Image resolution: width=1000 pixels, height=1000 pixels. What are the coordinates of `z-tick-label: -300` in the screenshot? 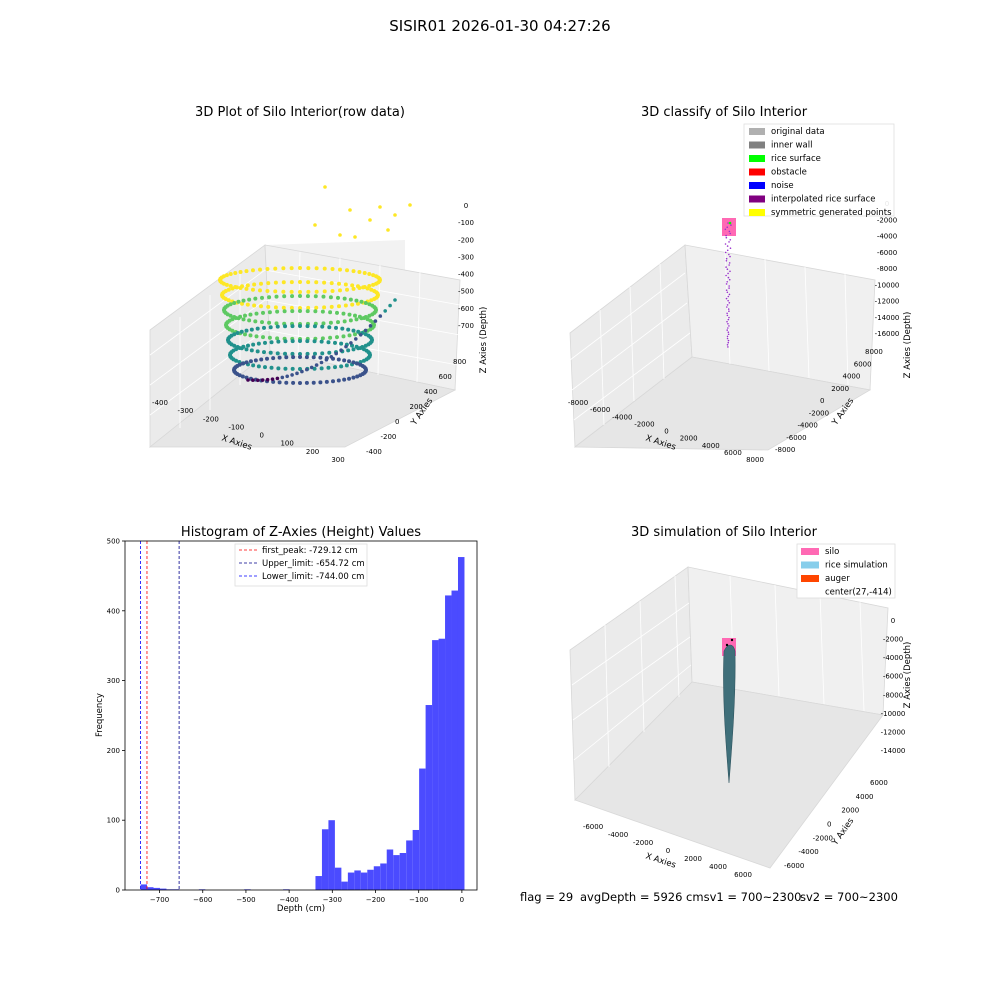 It's located at (466, 257).